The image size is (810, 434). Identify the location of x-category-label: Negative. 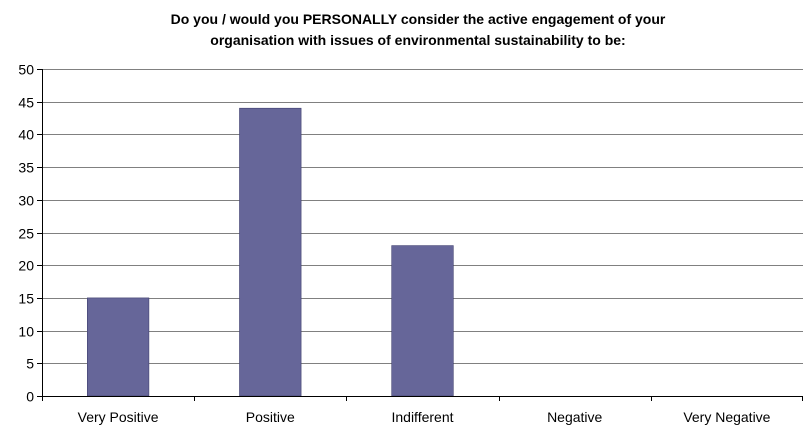
(574, 417).